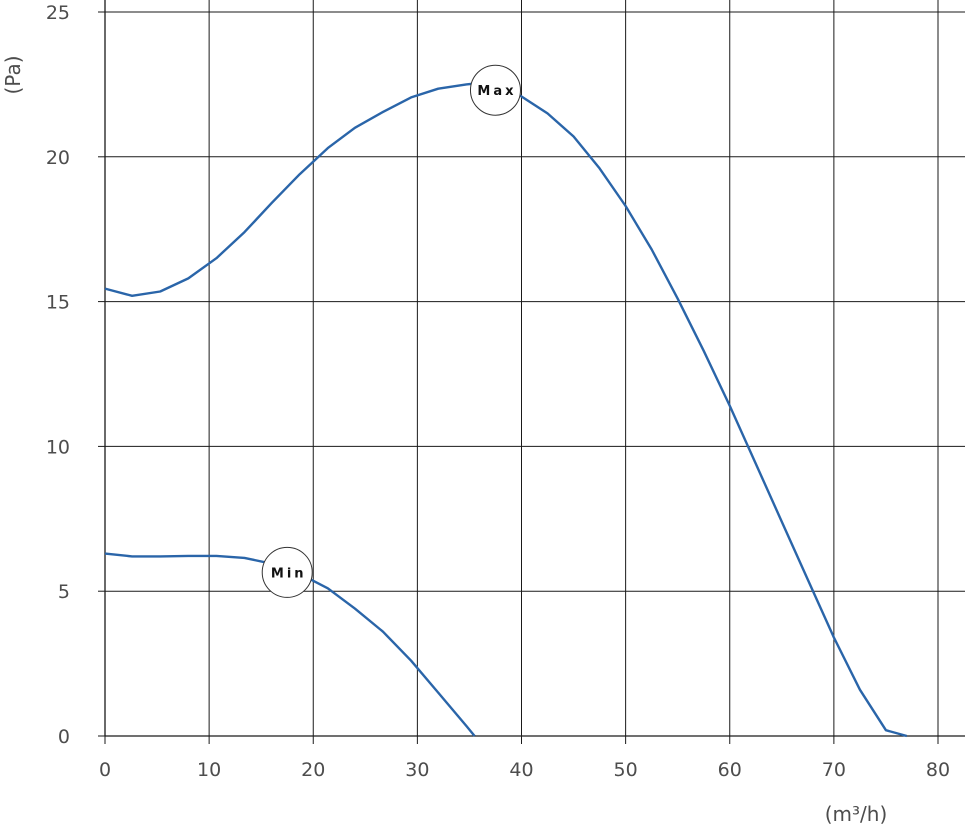  What do you see at coordinates (209, 770) in the screenshot?
I see `x-tick-label: 10` at bounding box center [209, 770].